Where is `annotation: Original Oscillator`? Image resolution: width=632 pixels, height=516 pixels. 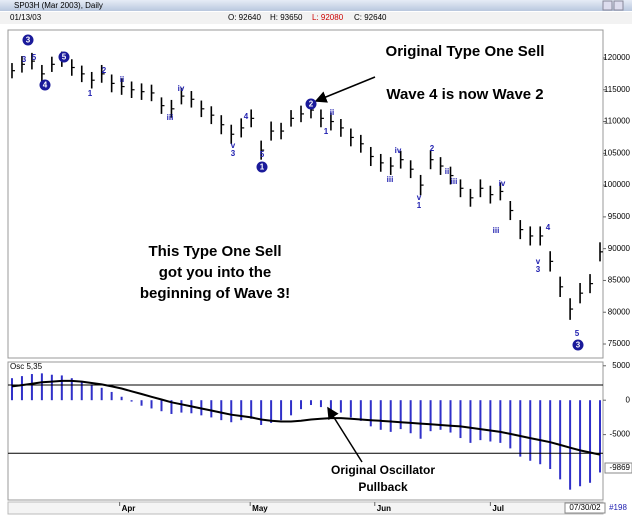
annotation: Original Oscillator is located at coordinates (383, 470).